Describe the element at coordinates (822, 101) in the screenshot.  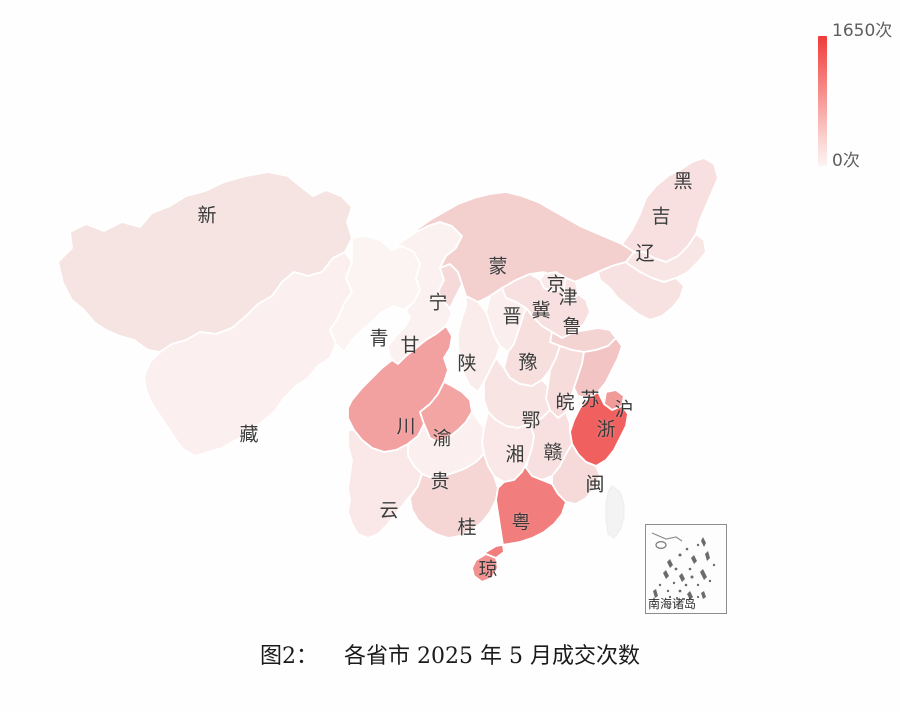
I see `legend-gradient-bar` at that location.